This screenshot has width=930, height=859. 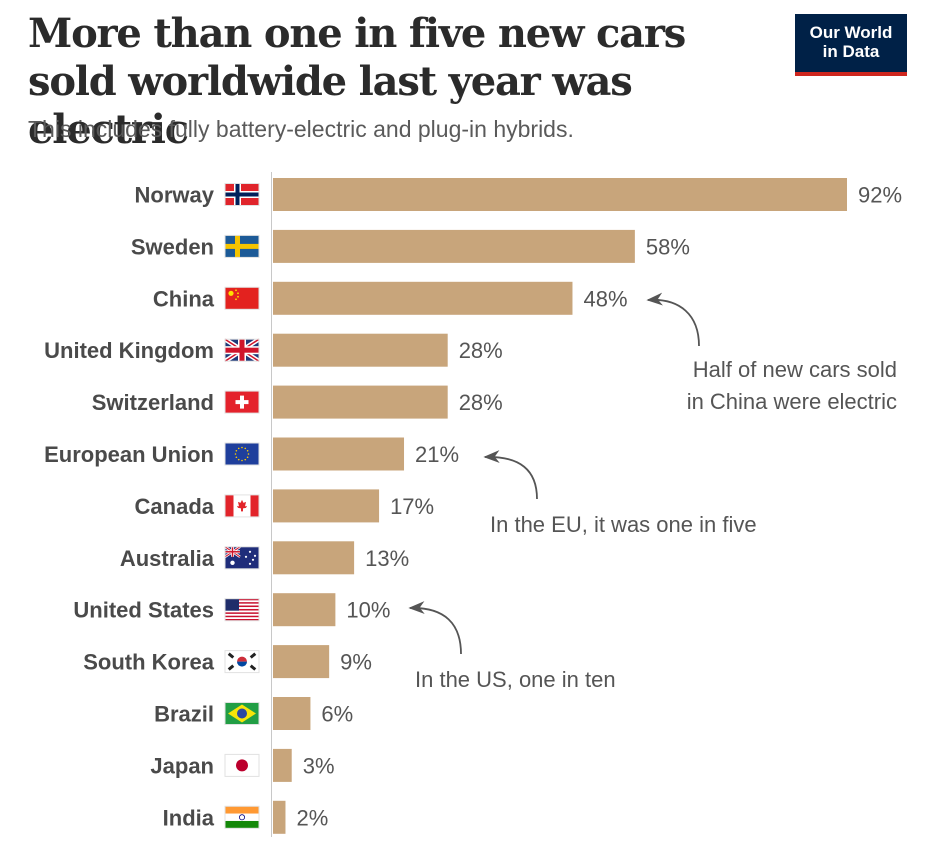 What do you see at coordinates (242, 713) in the screenshot?
I see `brazil-flag-icon` at bounding box center [242, 713].